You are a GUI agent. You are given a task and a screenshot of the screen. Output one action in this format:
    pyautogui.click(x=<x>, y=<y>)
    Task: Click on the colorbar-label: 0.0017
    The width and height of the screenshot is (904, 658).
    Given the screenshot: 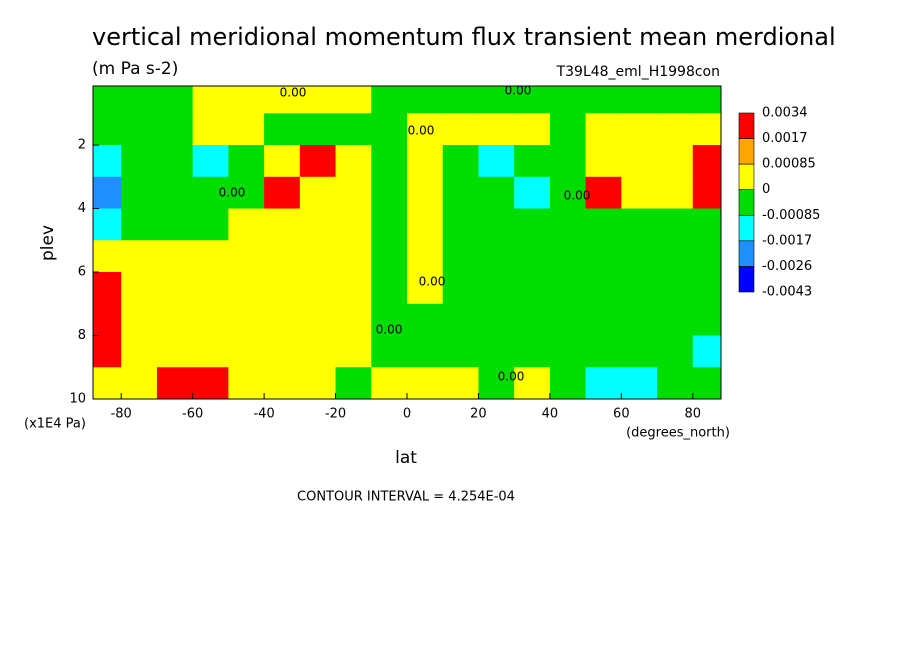 What is the action you would take?
    pyautogui.click(x=785, y=138)
    